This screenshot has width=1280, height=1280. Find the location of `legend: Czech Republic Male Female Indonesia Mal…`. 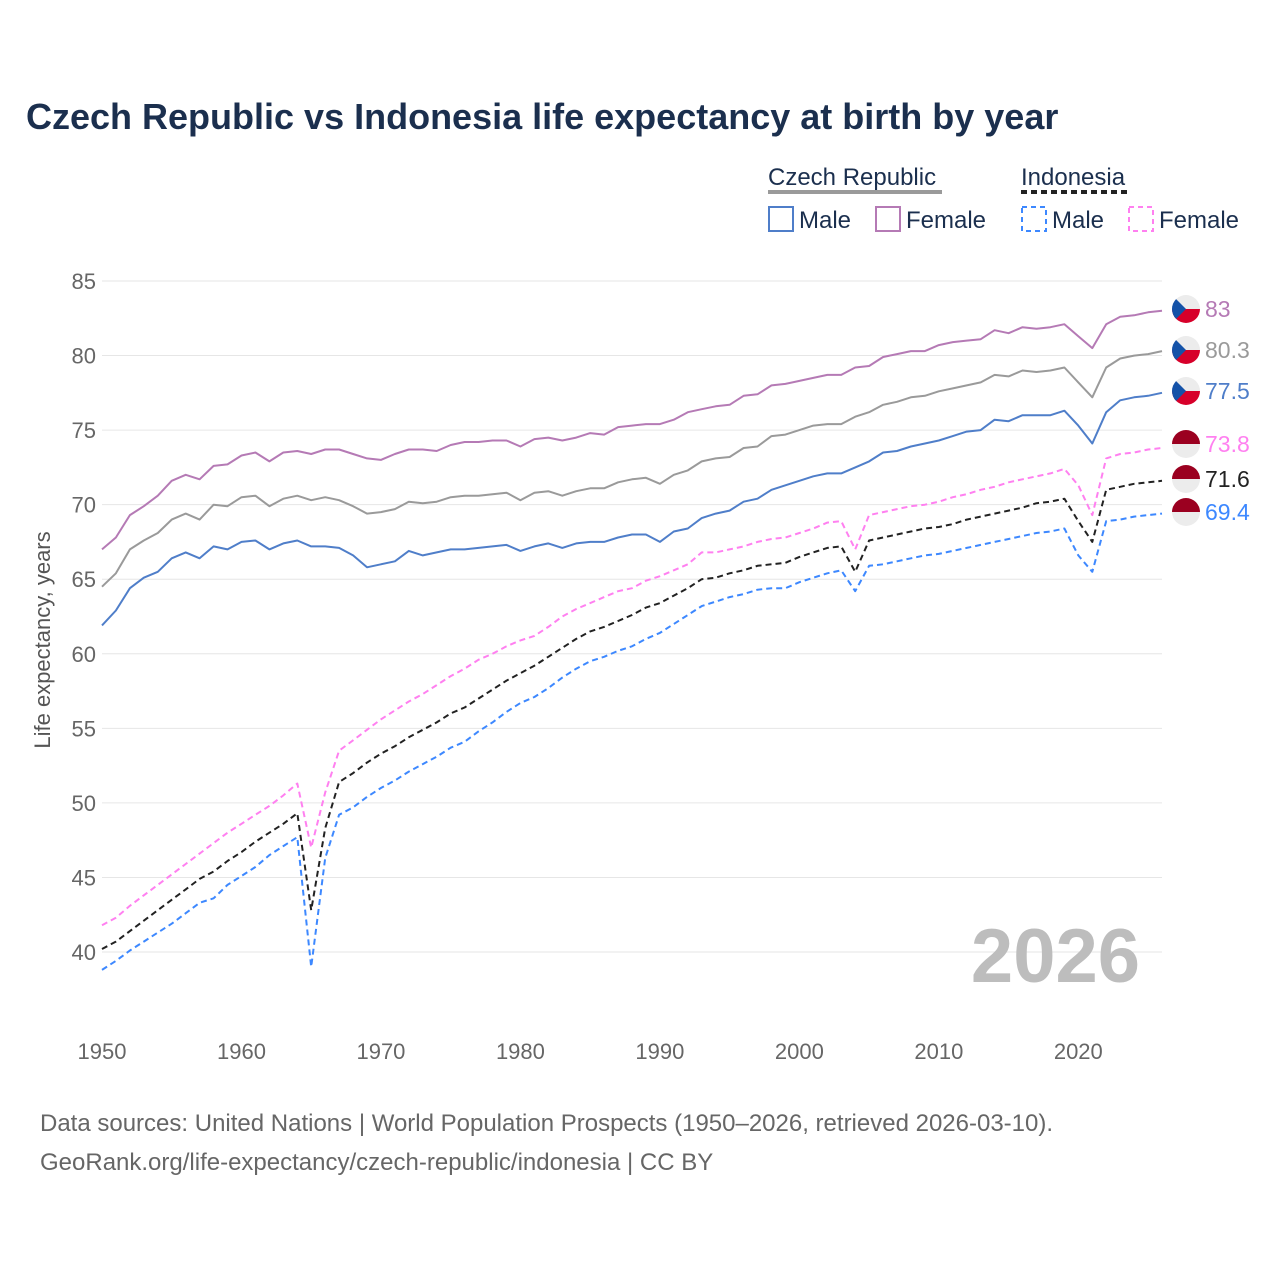

legend: Czech Republic Male Female Indonesia Mal… is located at coordinates (1003, 199).